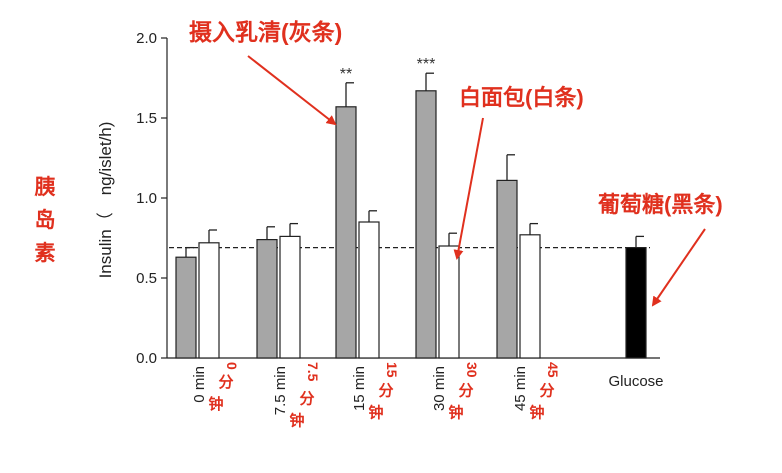 This screenshot has width=782, height=473. What do you see at coordinates (146, 358) in the screenshot?
I see `y-tick-label: 0.0` at bounding box center [146, 358].